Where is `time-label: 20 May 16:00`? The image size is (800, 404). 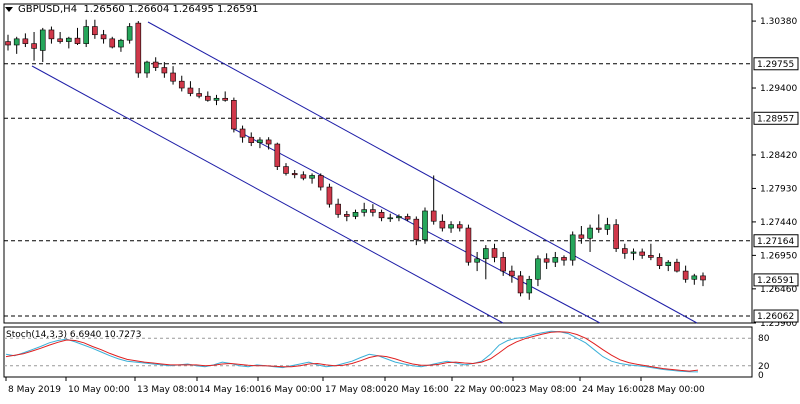
time-label: 20 May 16:00 is located at coordinates (418, 390).